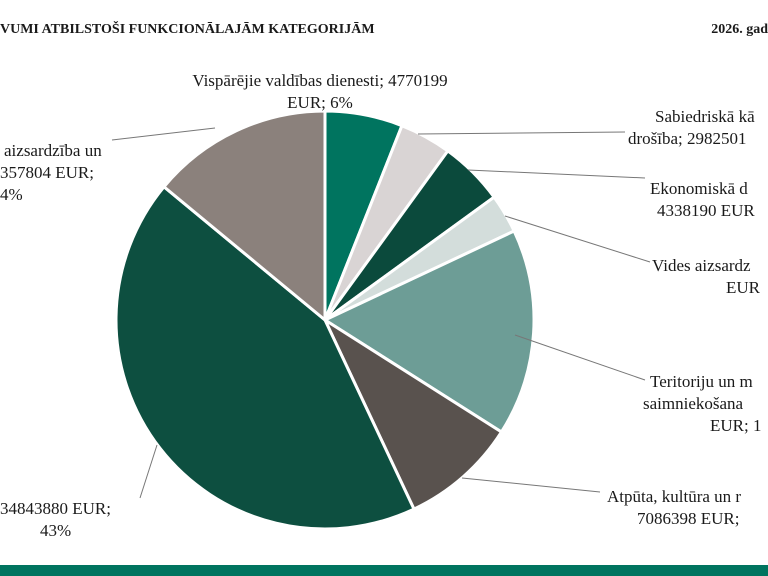 The image size is (768, 576). Describe the element at coordinates (699, 188) in the screenshot. I see `data-label: Ekonomiskā d` at that location.